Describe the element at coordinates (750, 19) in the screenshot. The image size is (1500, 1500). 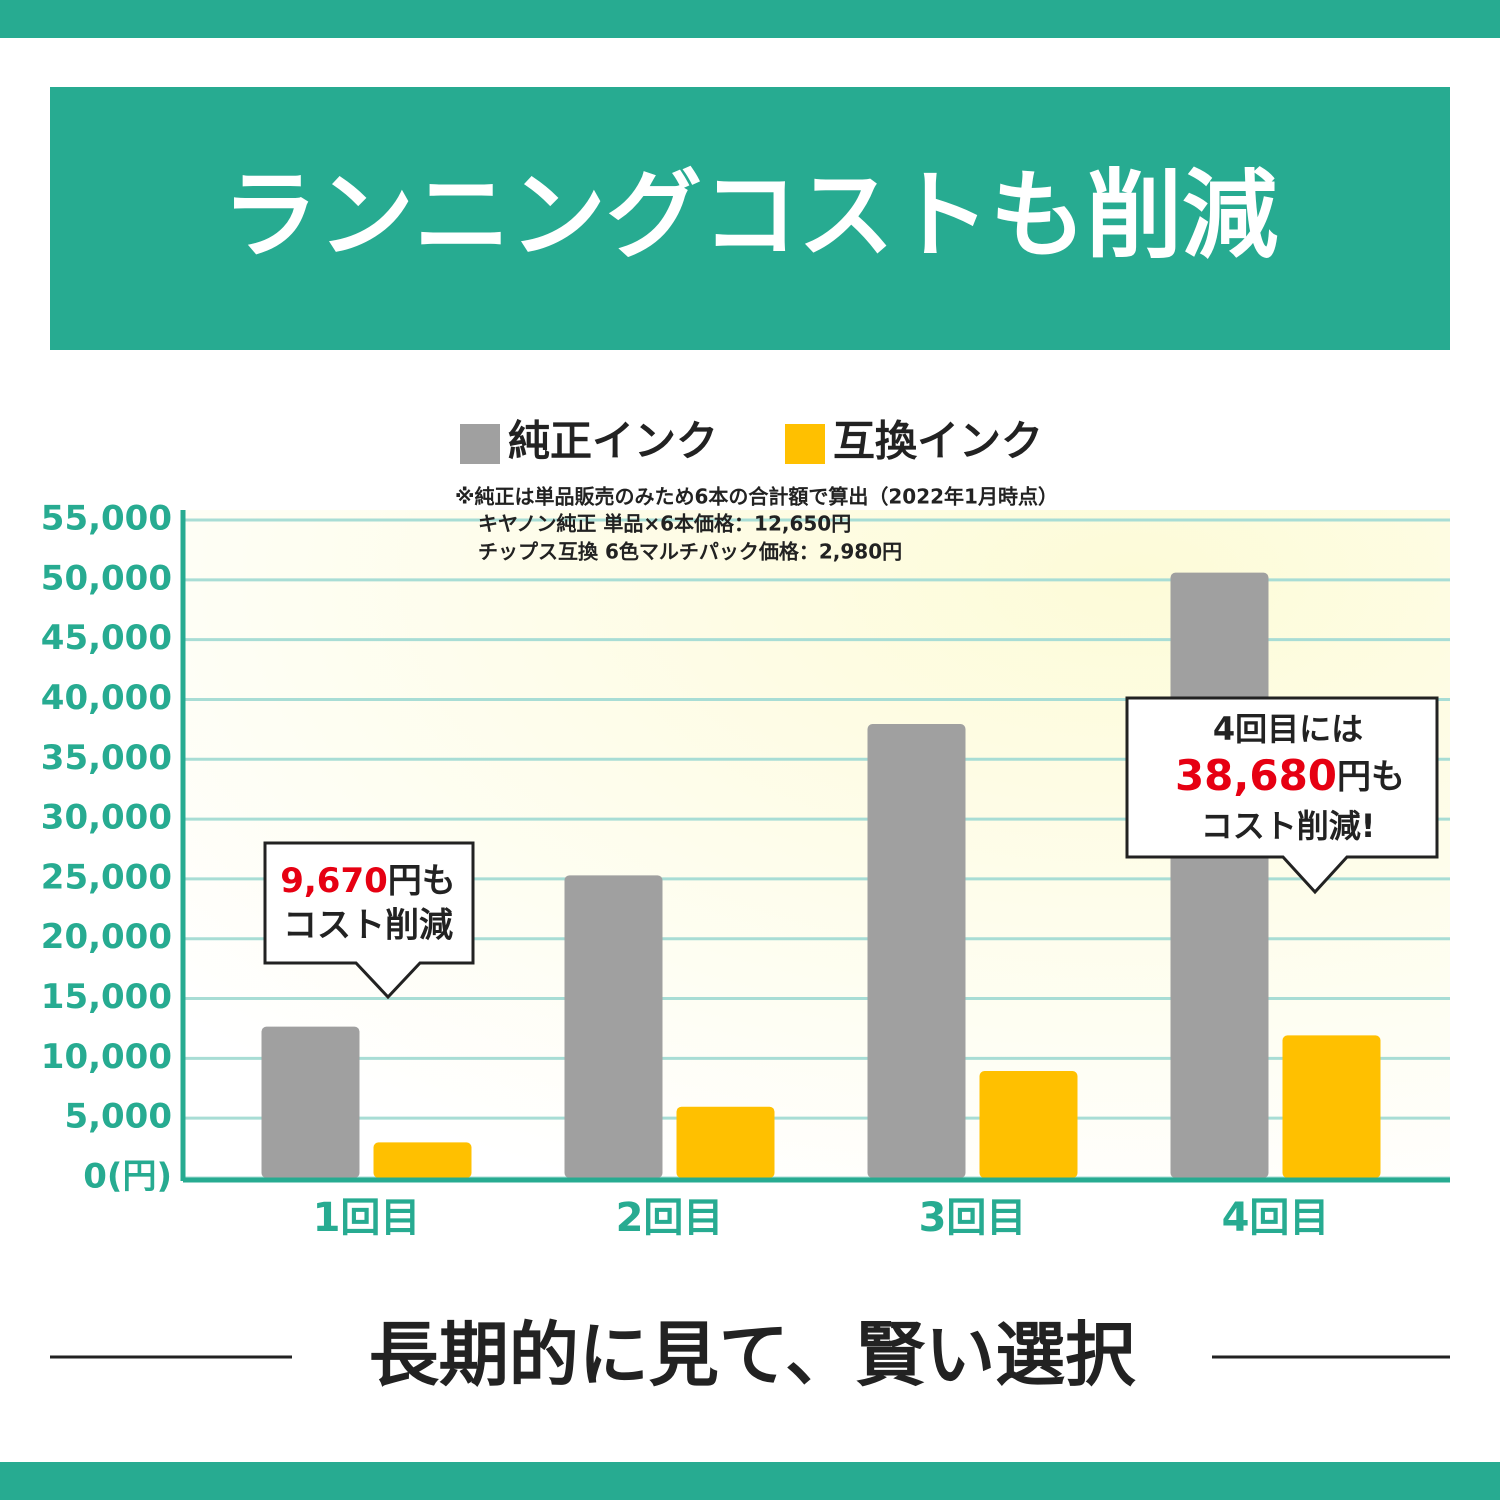
I see `top-band` at that location.